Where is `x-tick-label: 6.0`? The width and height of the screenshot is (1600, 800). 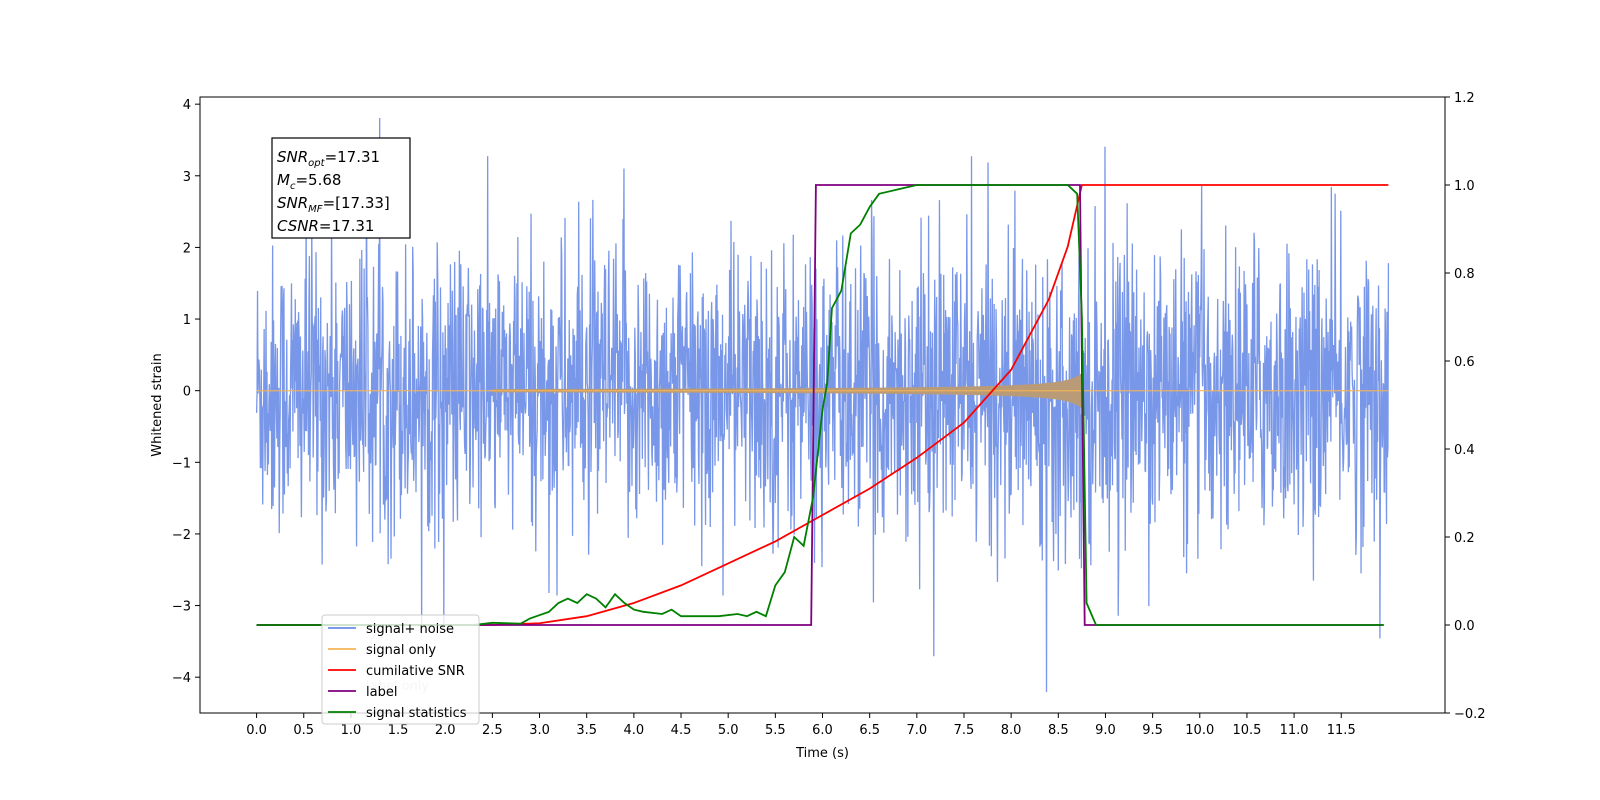 x-tick-label: 6.0 is located at coordinates (822, 730).